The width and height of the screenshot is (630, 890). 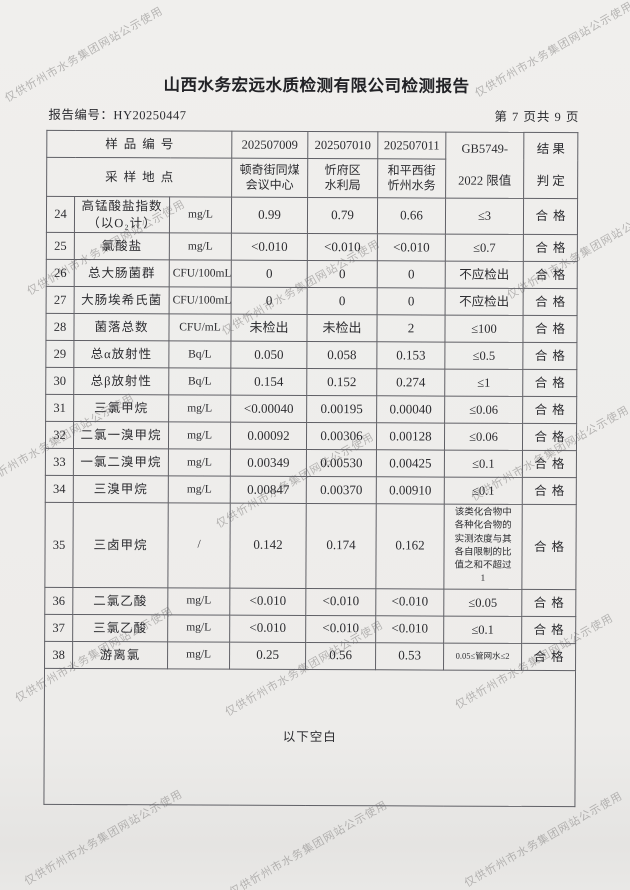 What do you see at coordinates (482, 602) in the screenshot?
I see `limit-value: ≤0.05` at bounding box center [482, 602].